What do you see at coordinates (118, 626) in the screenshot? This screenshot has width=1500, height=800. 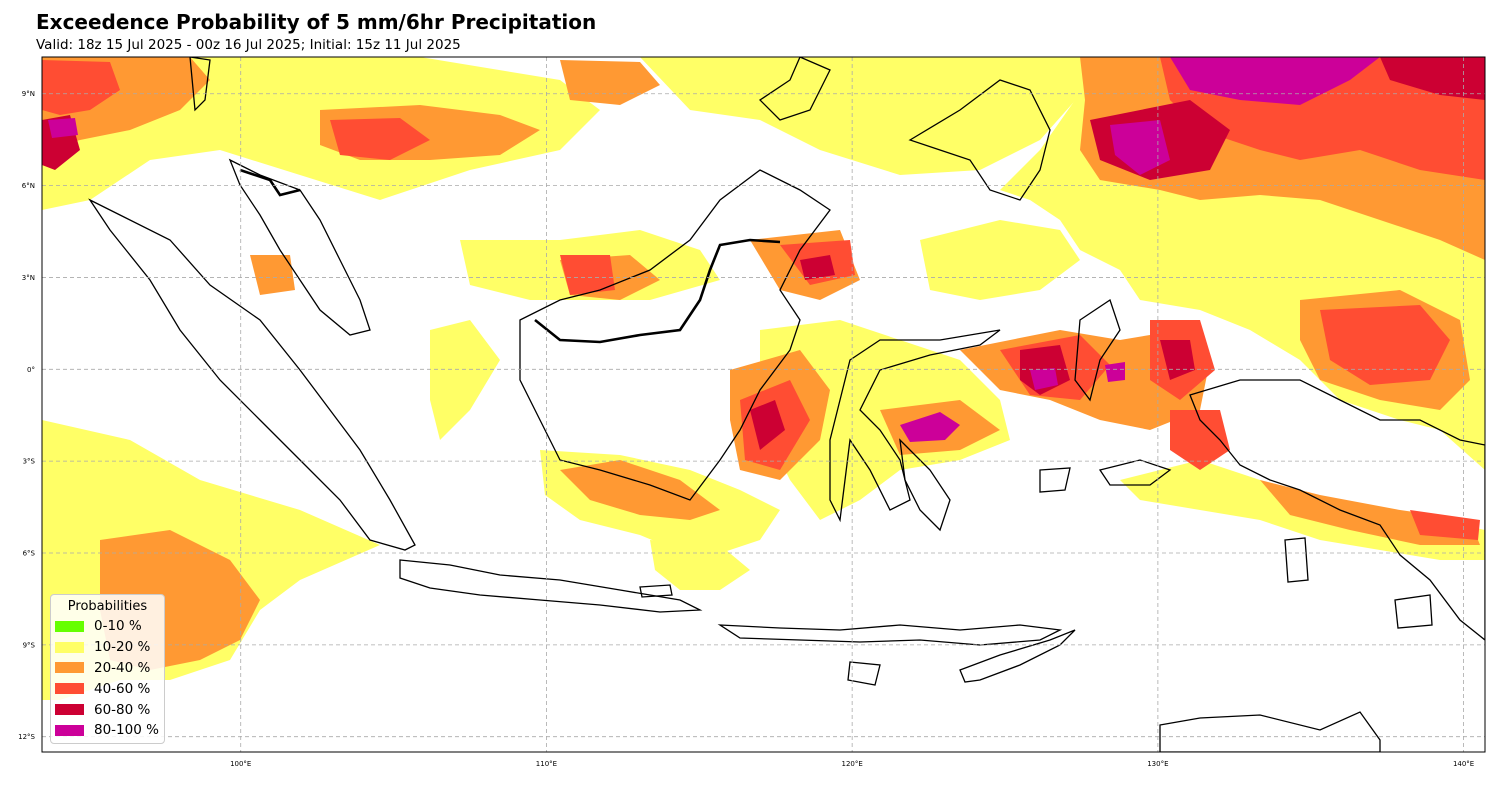 I see `legend-label: 0-10 %` at bounding box center [118, 626].